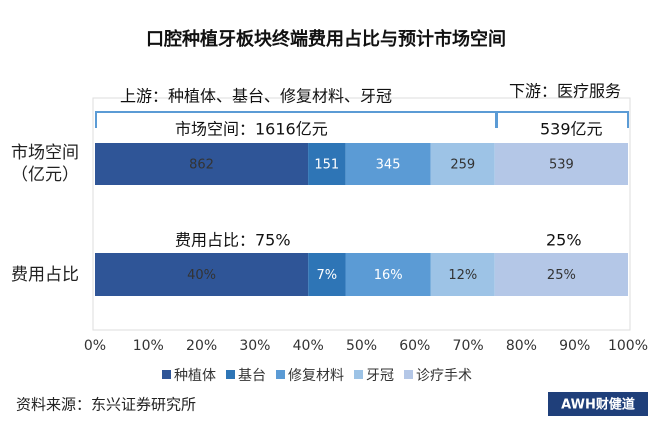  I want to click on data-label: 16%, so click(388, 275).